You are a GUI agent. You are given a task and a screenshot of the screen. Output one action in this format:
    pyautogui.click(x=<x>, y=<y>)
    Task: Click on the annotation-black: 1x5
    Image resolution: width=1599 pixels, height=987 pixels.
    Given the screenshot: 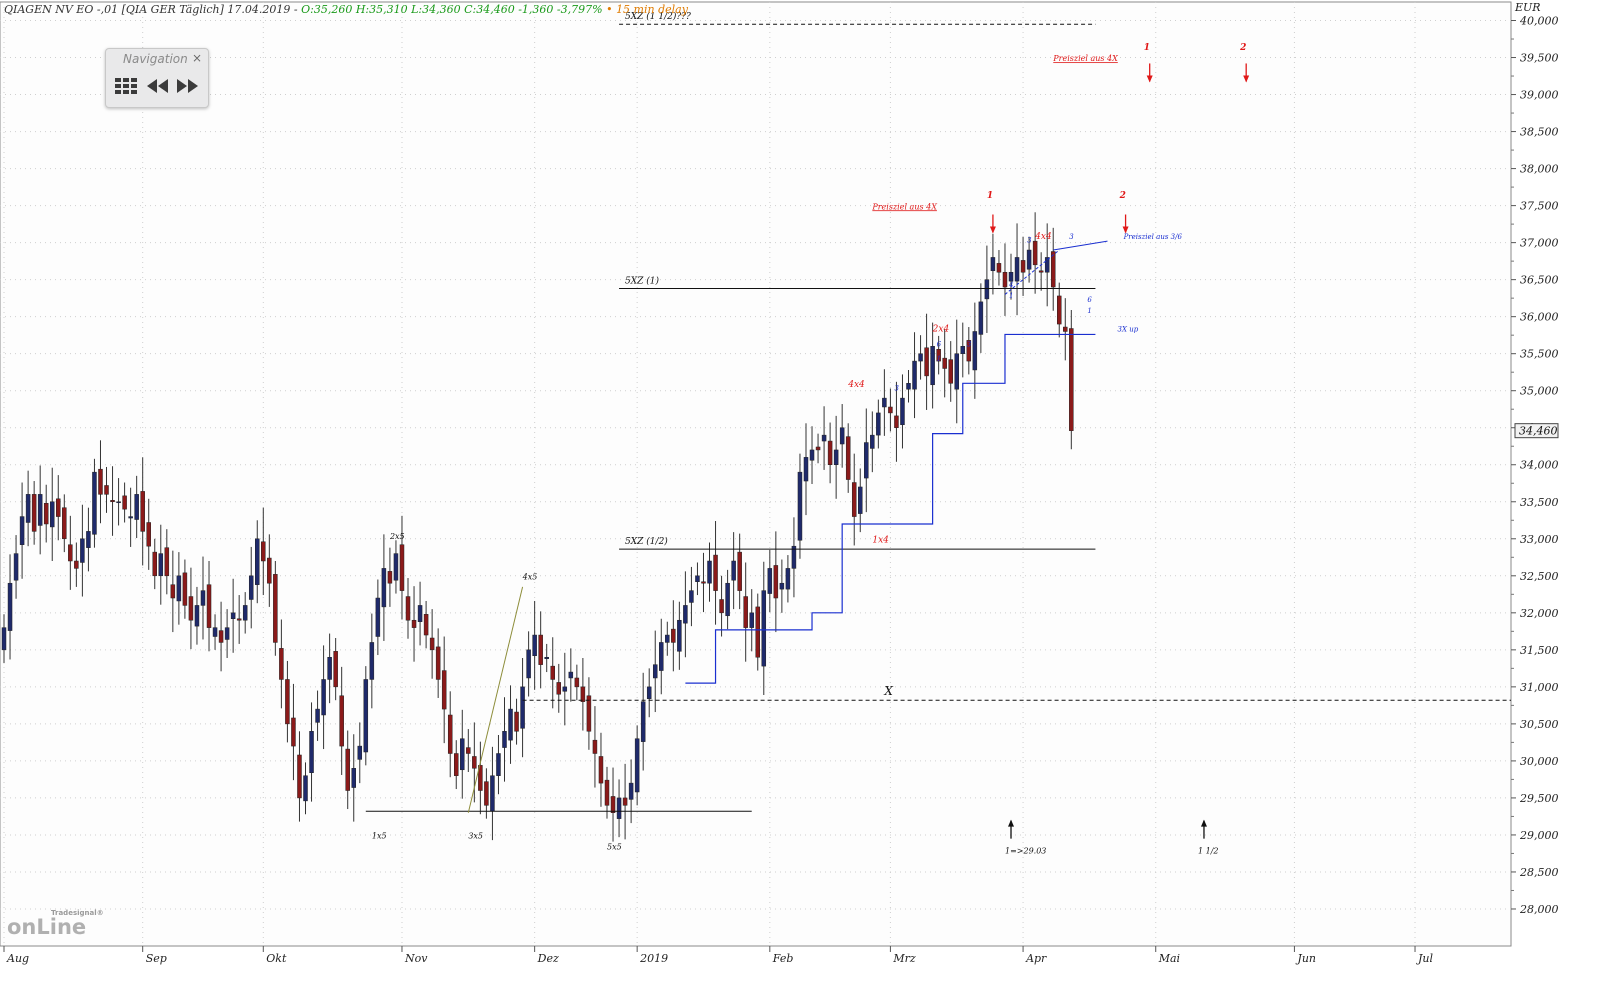 What is the action you would take?
    pyautogui.click(x=379, y=836)
    